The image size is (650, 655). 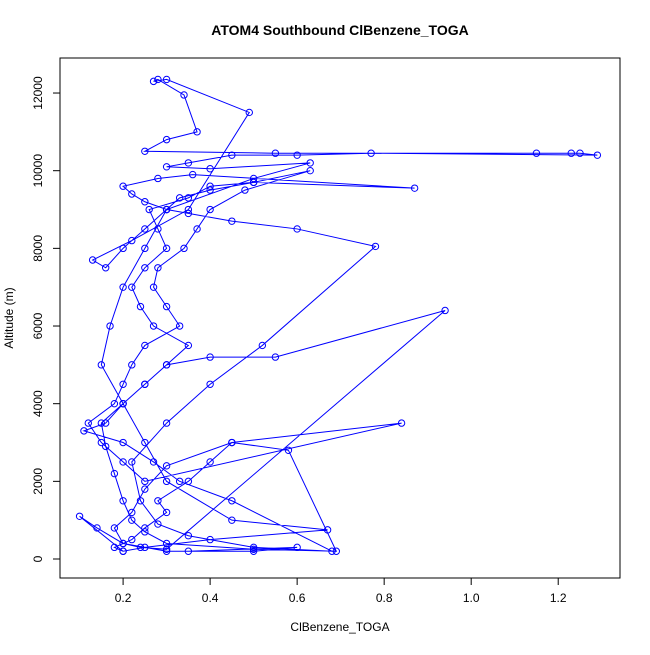 What do you see at coordinates (471, 598) in the screenshot?
I see `x-tick-label: 1.0` at bounding box center [471, 598].